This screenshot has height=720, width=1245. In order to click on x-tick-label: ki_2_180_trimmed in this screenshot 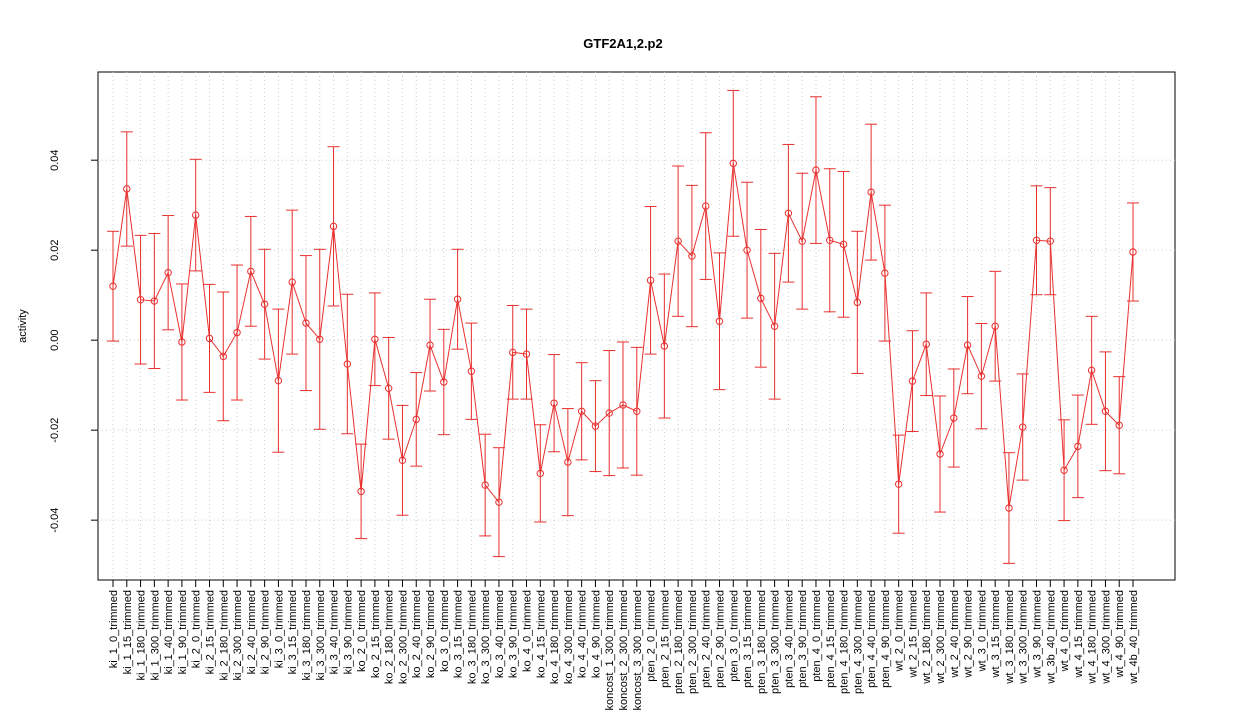, I will do `click(224, 635)`.